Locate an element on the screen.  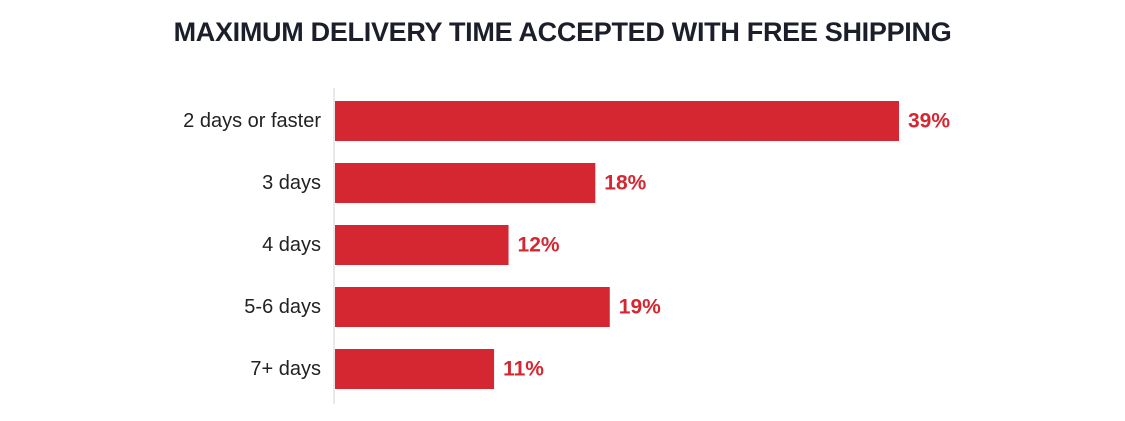
value-label: 11% is located at coordinates (523, 369).